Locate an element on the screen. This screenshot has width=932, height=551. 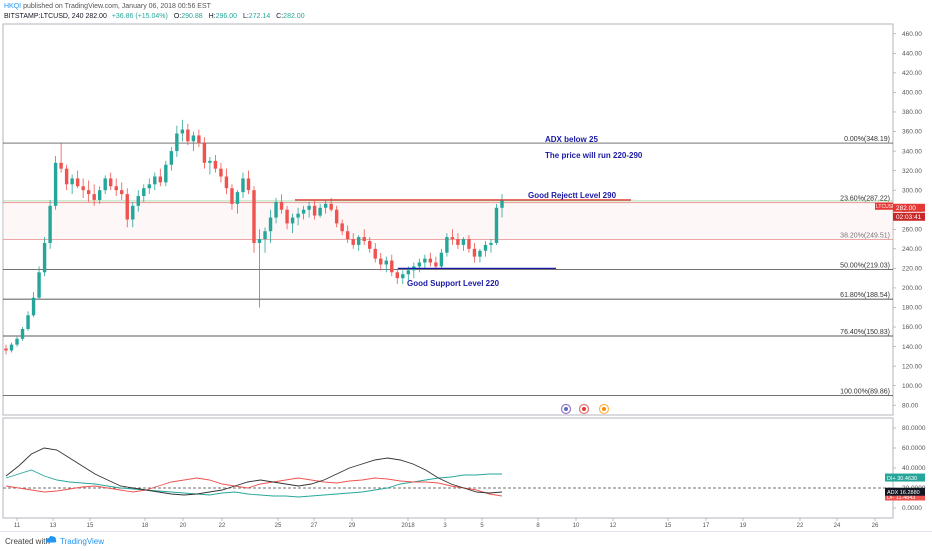
tradingview-brand: TradingView is located at coordinates (82, 541).